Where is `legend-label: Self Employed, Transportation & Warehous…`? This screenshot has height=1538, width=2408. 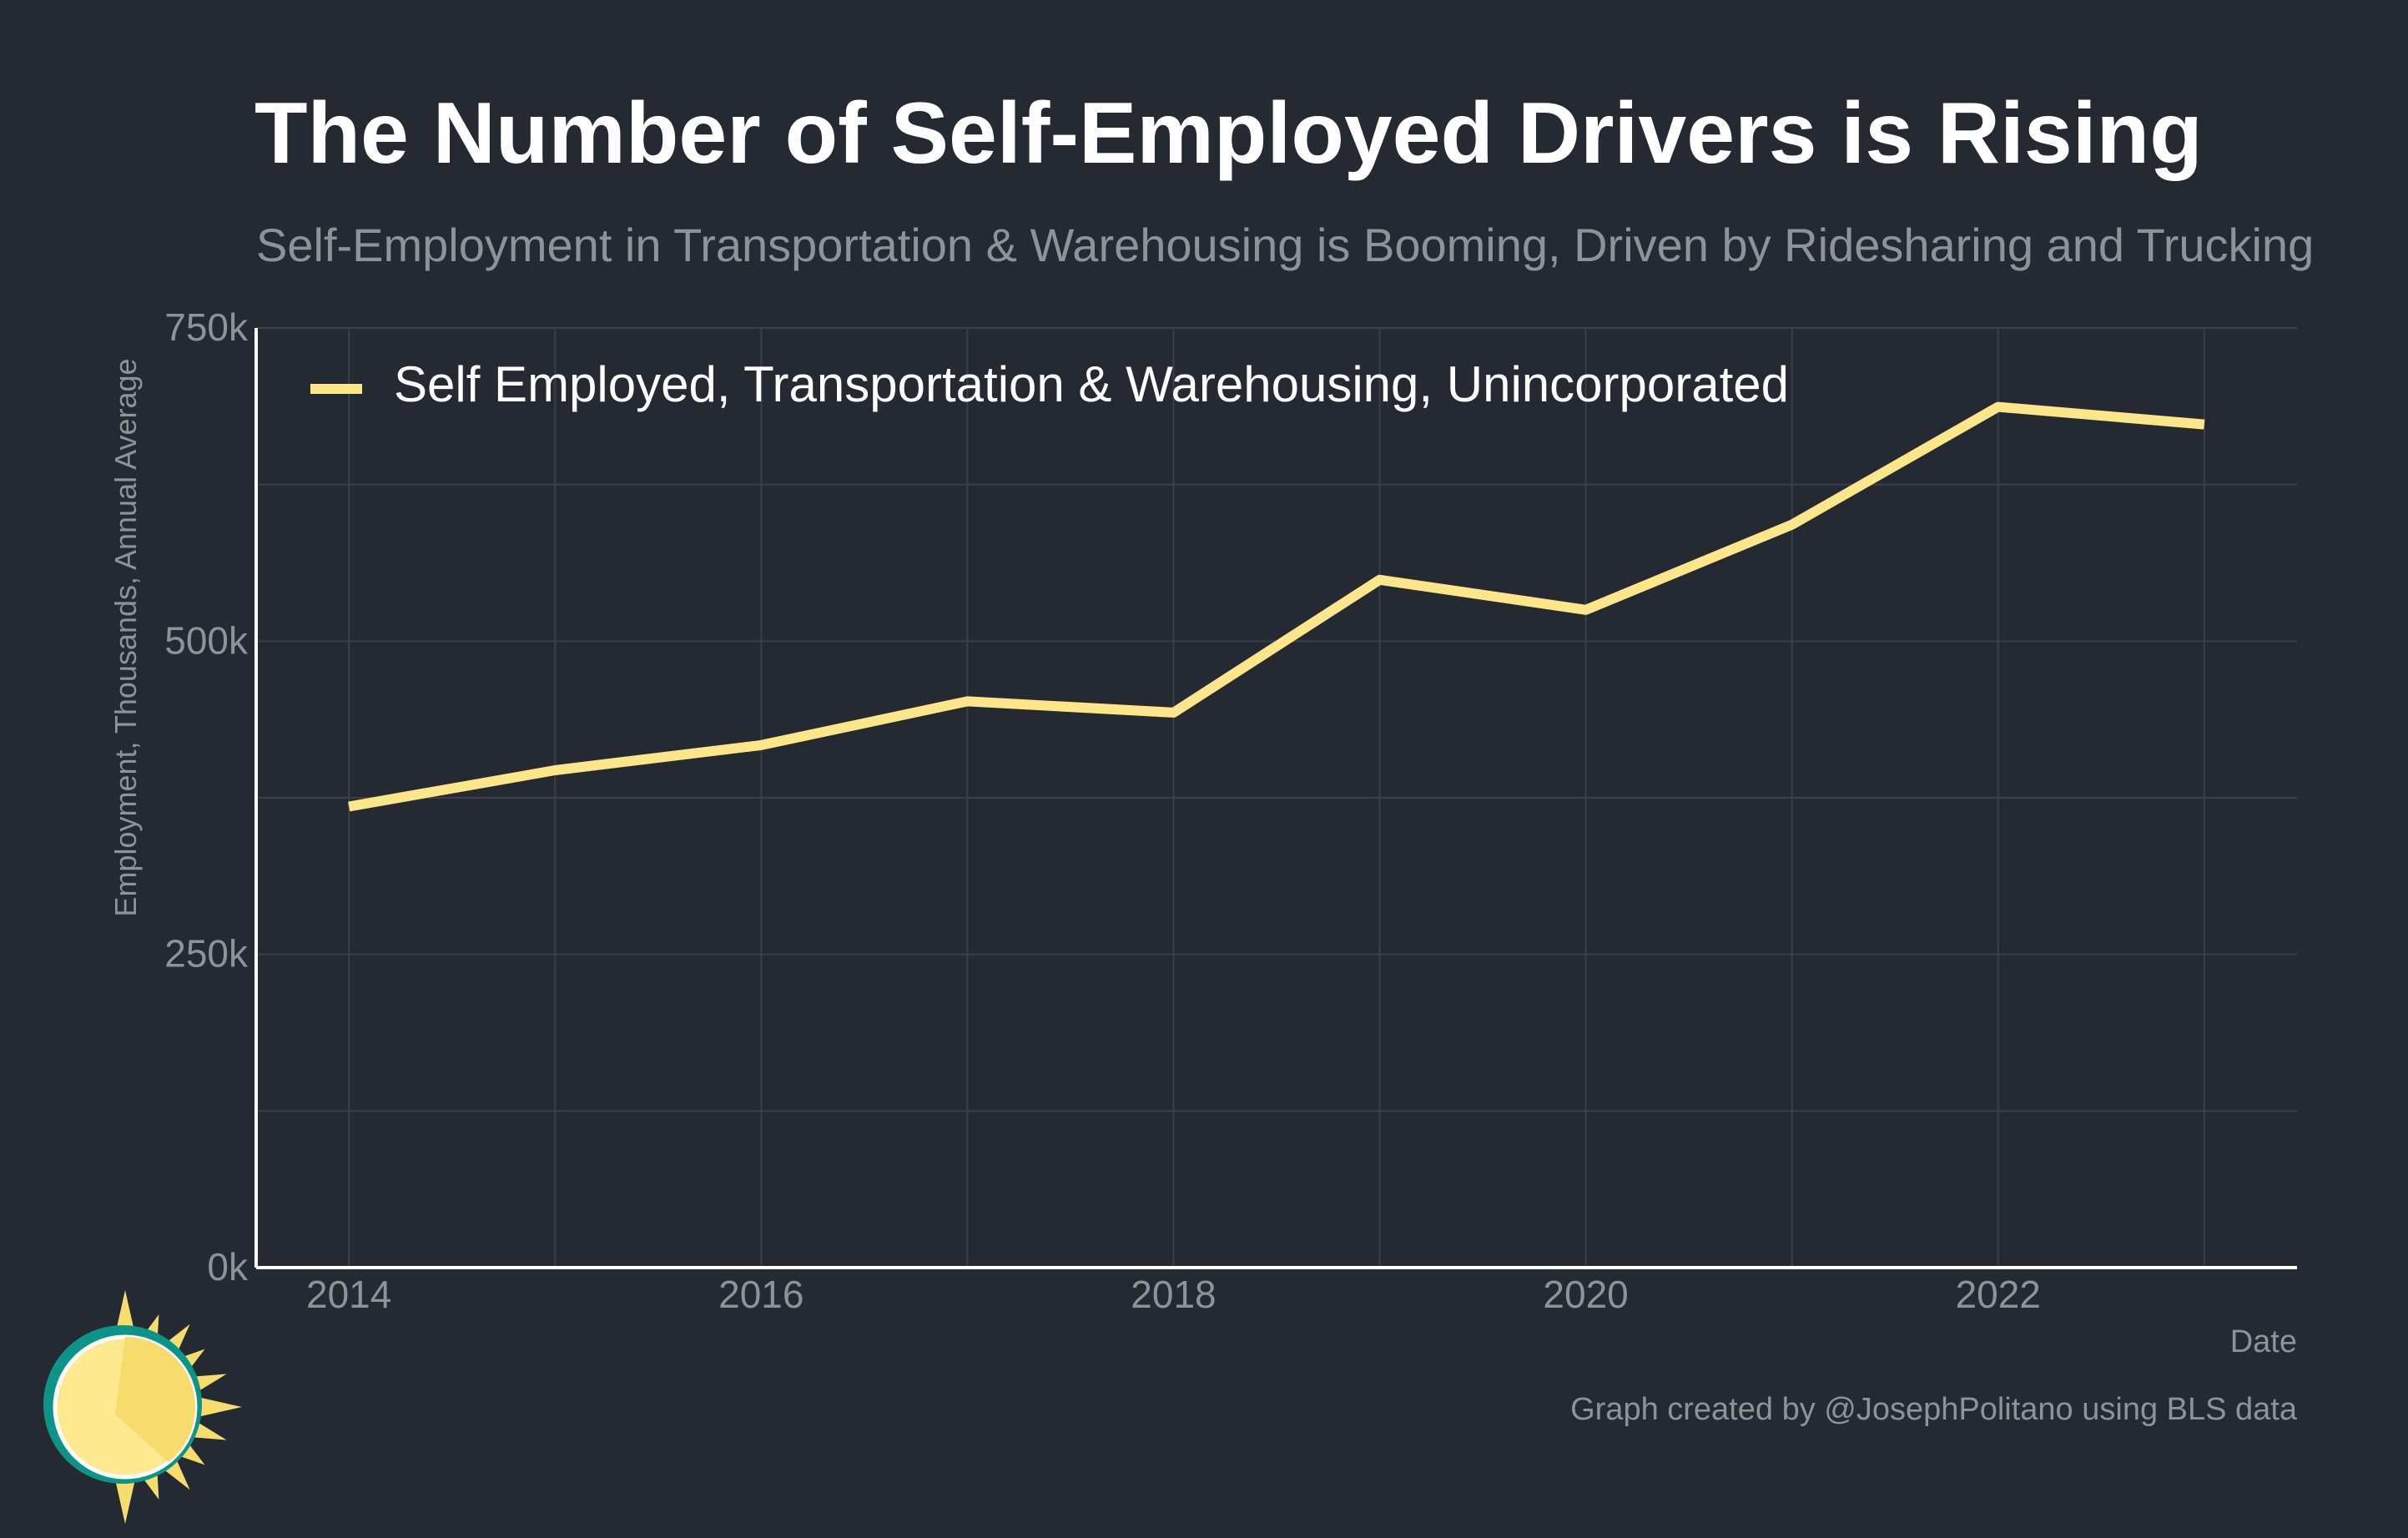
legend-label: Self Employed, Transportation & Warehous… is located at coordinates (1091, 384).